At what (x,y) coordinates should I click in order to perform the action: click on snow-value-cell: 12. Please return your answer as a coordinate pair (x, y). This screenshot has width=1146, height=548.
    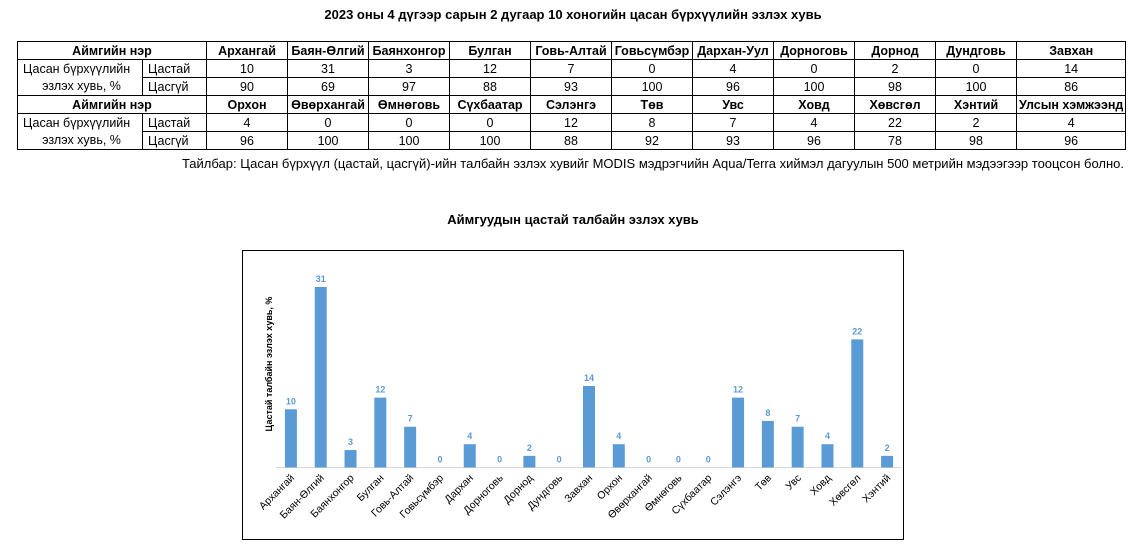
    Looking at the image, I should click on (490, 68).